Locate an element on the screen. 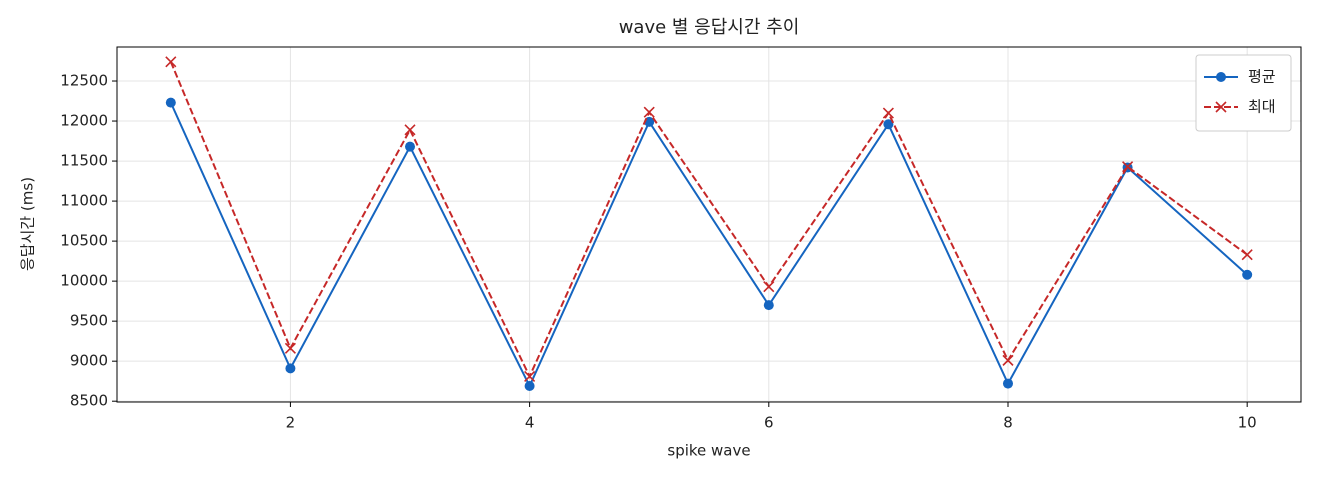 The height and width of the screenshot is (484, 1320). legend-label: 평균 is located at coordinates (1262, 77).